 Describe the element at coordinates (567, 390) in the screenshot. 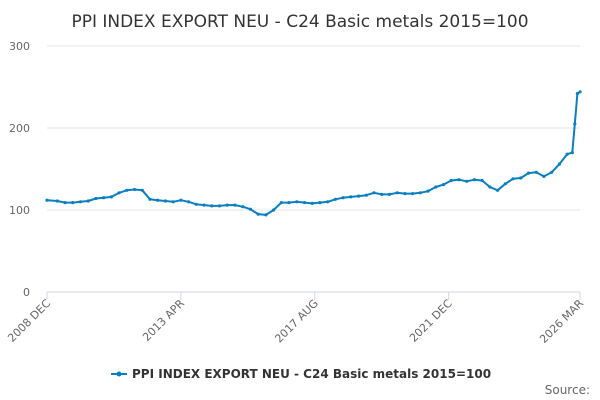

I see `source-label: Source:` at that location.